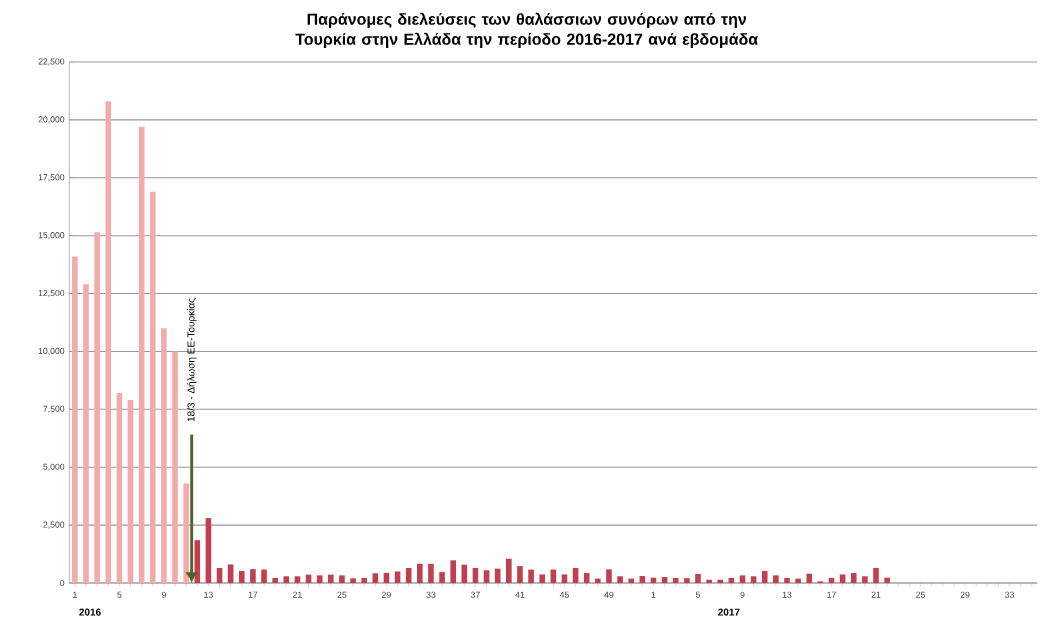 This screenshot has height=640, width=1051. I want to click on y-tick-label: 15,000, so click(51, 236).